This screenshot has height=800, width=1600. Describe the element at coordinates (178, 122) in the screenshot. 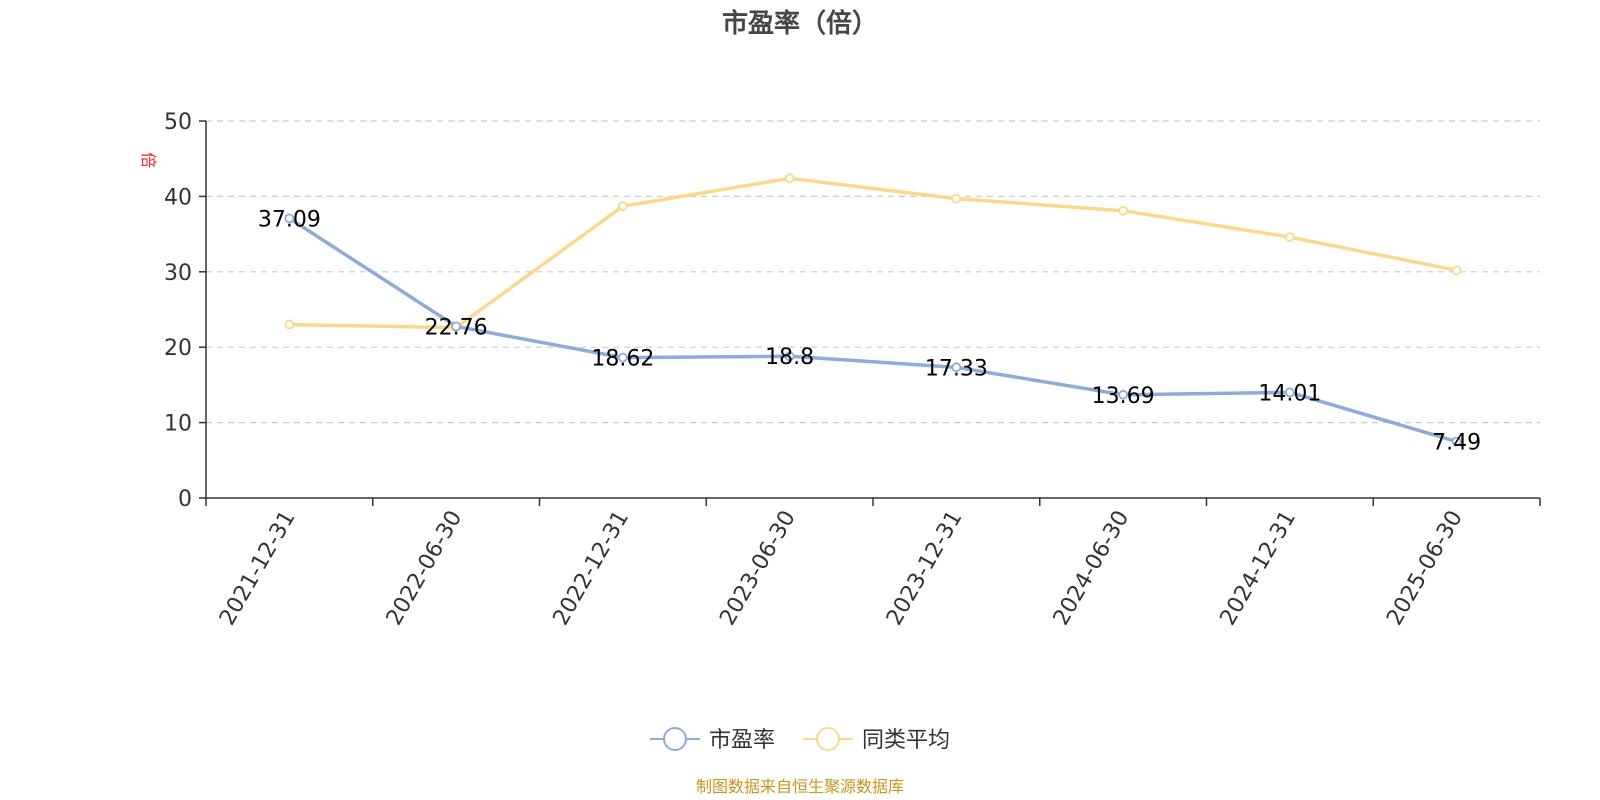

I see `y-tick-label: 50` at that location.